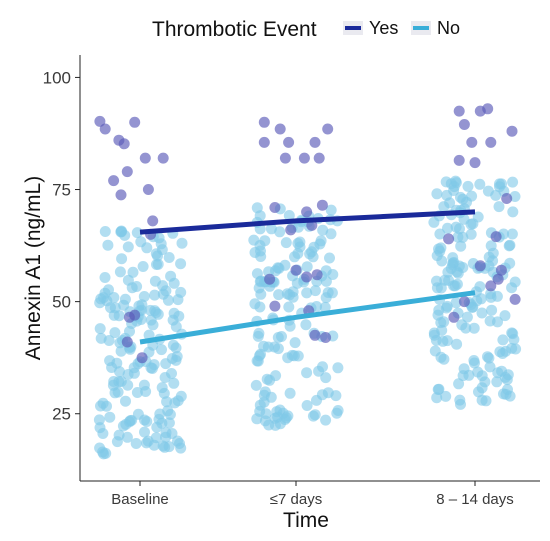 The image size is (550, 541). What do you see at coordinates (140, 499) in the screenshot?
I see `x-tick-label: Baseline` at bounding box center [140, 499].